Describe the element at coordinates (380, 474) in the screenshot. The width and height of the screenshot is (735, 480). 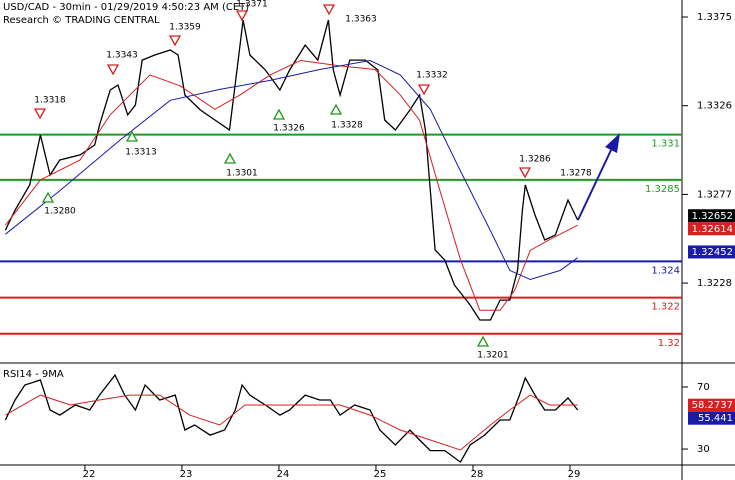
I see `x-tick-label: 25` at that location.